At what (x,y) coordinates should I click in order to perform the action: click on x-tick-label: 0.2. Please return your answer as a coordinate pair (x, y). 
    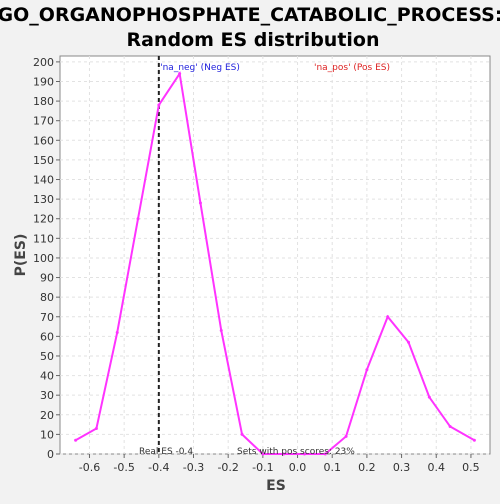
    Looking at the image, I should click on (367, 467).